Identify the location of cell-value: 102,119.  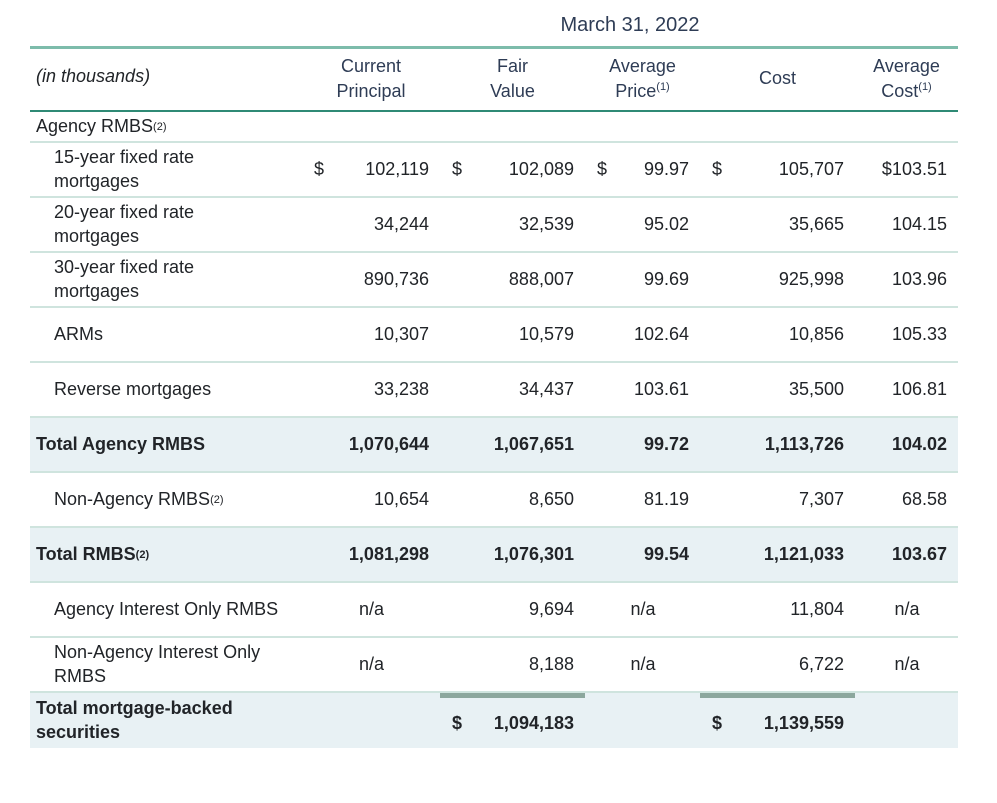
(397, 169).